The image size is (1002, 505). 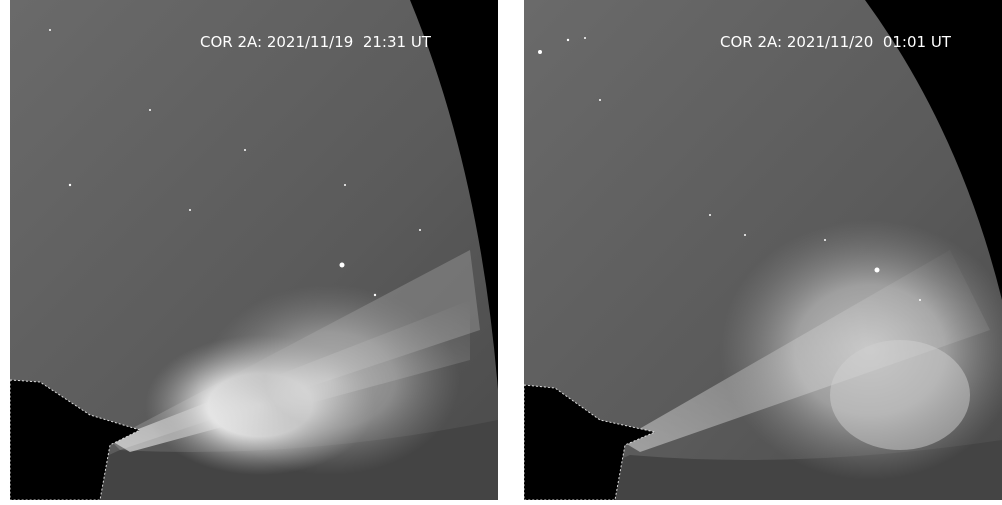 What do you see at coordinates (836, 42) in the screenshot?
I see `panel-label: COR 2A: 2021/11/20 01:01 UT` at bounding box center [836, 42].